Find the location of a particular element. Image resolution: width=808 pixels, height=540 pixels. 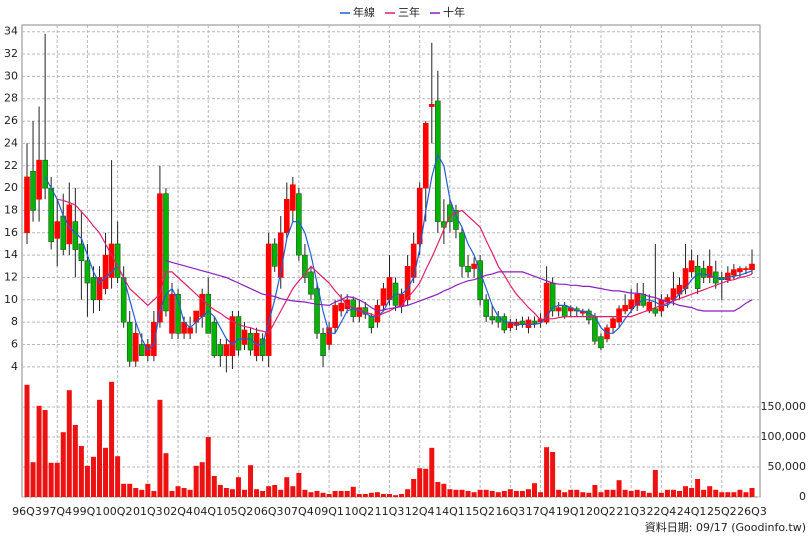

legend-label: 三年 is located at coordinates (409, 12).